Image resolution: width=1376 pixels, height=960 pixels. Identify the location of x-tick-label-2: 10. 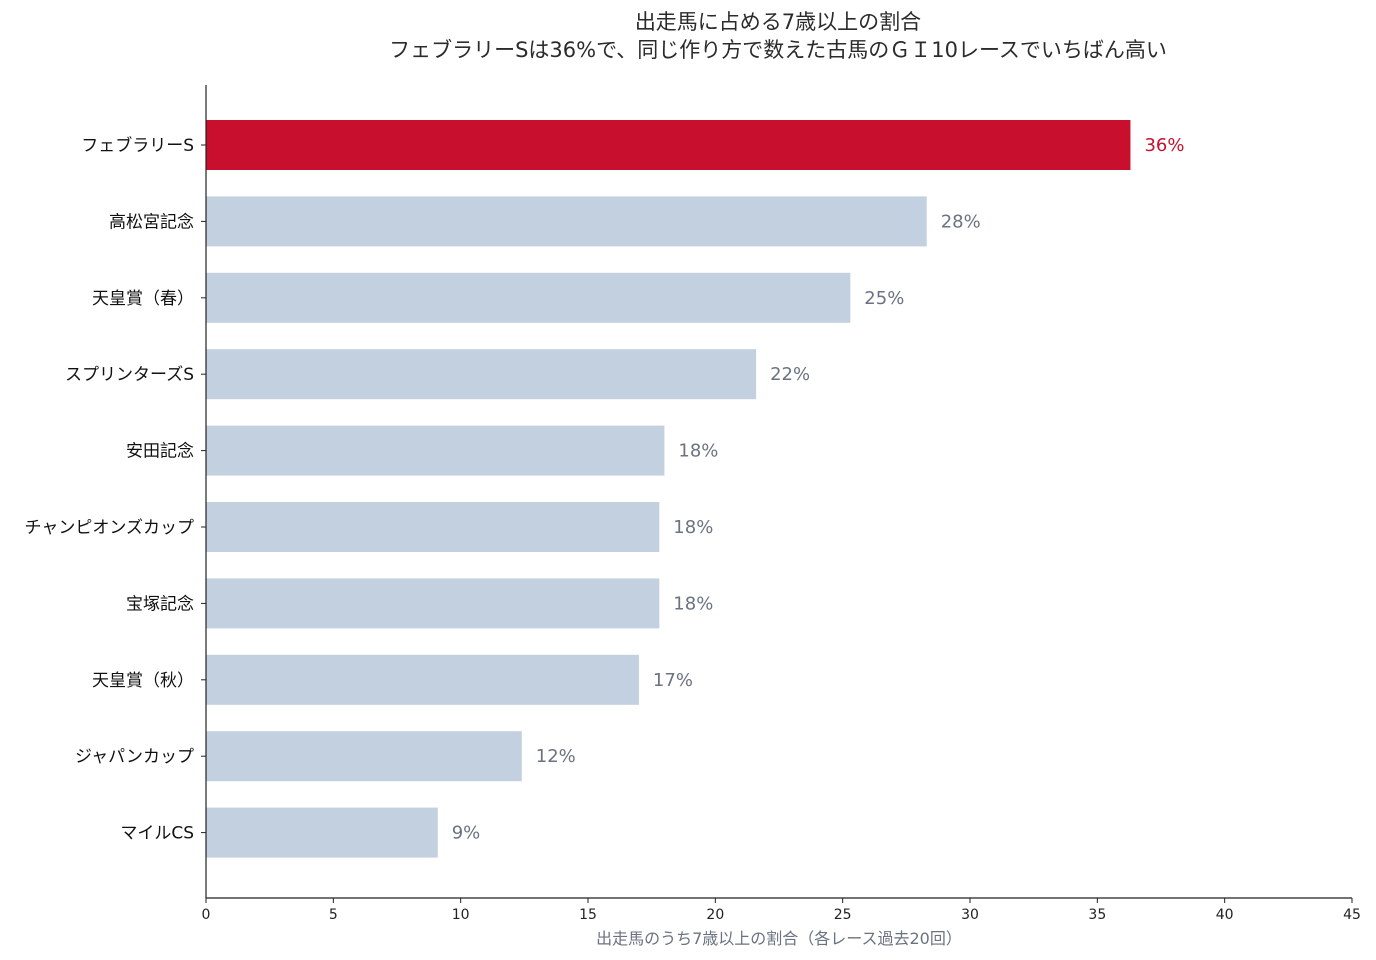
(461, 915).